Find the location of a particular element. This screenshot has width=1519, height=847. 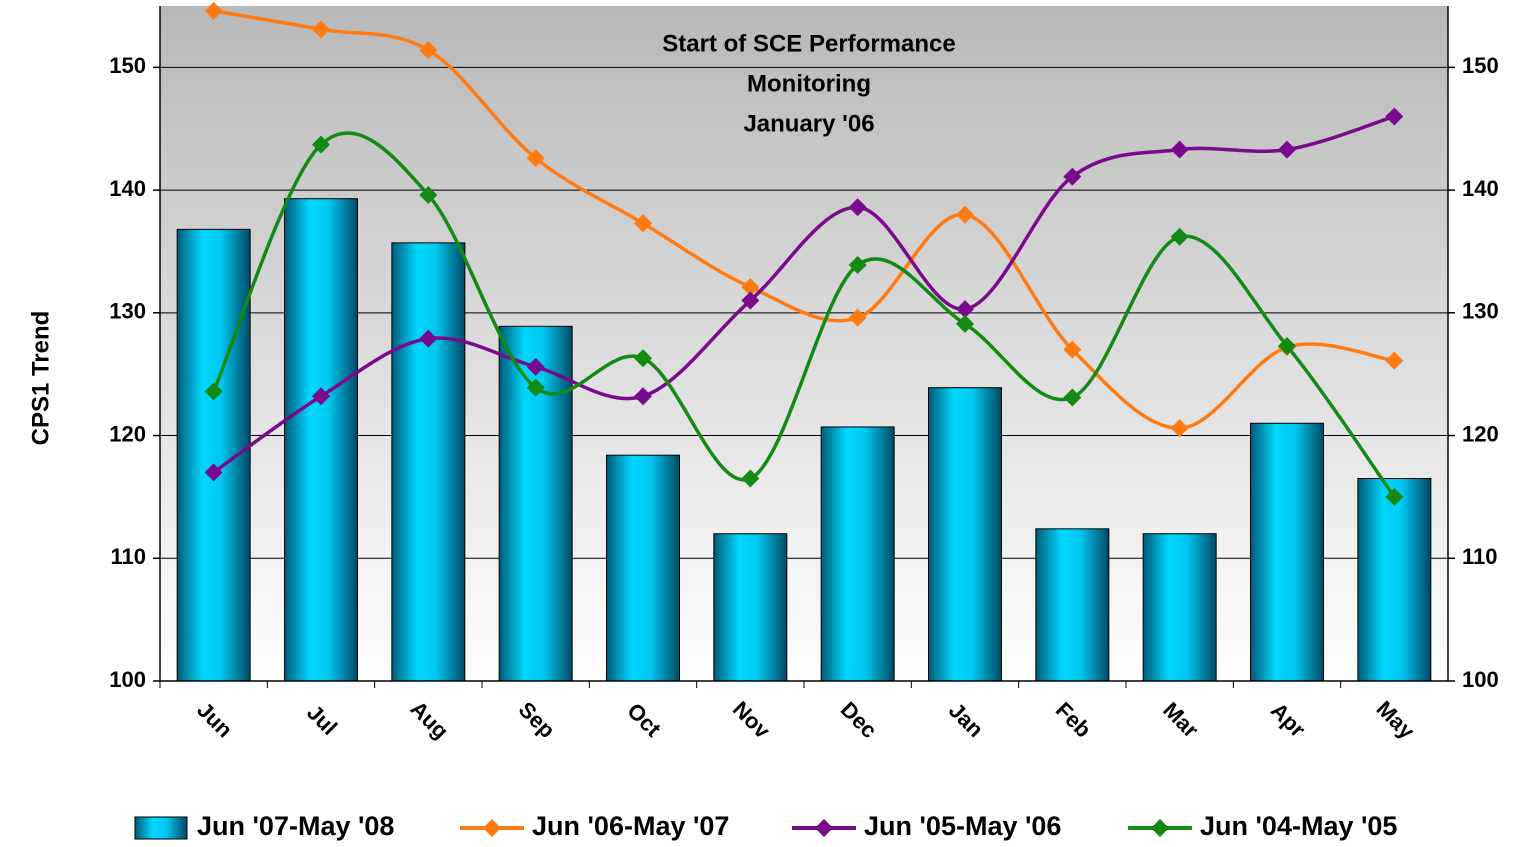

legend-label: Jun '06-May '07 is located at coordinates (630, 826).